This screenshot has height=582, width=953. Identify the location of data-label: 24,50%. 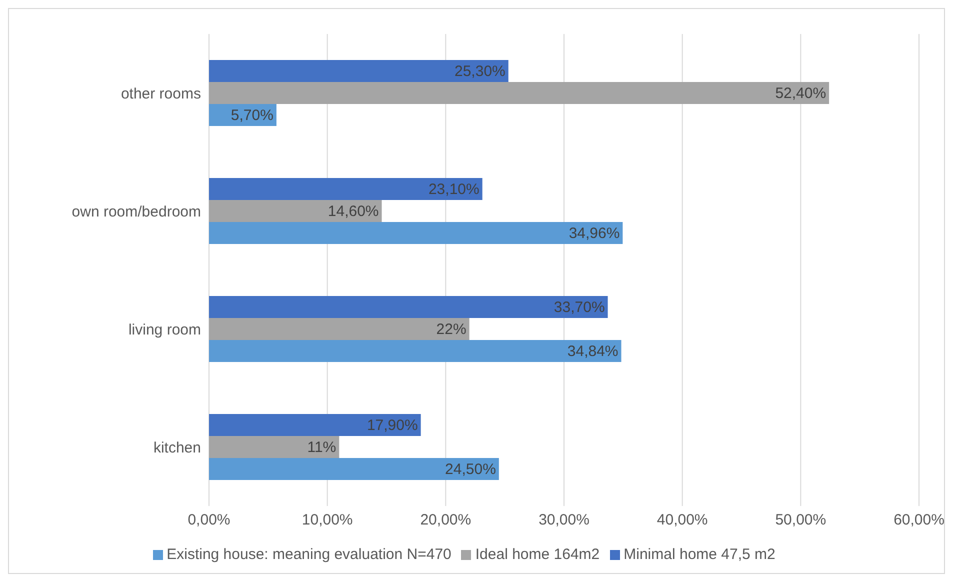
(470, 469).